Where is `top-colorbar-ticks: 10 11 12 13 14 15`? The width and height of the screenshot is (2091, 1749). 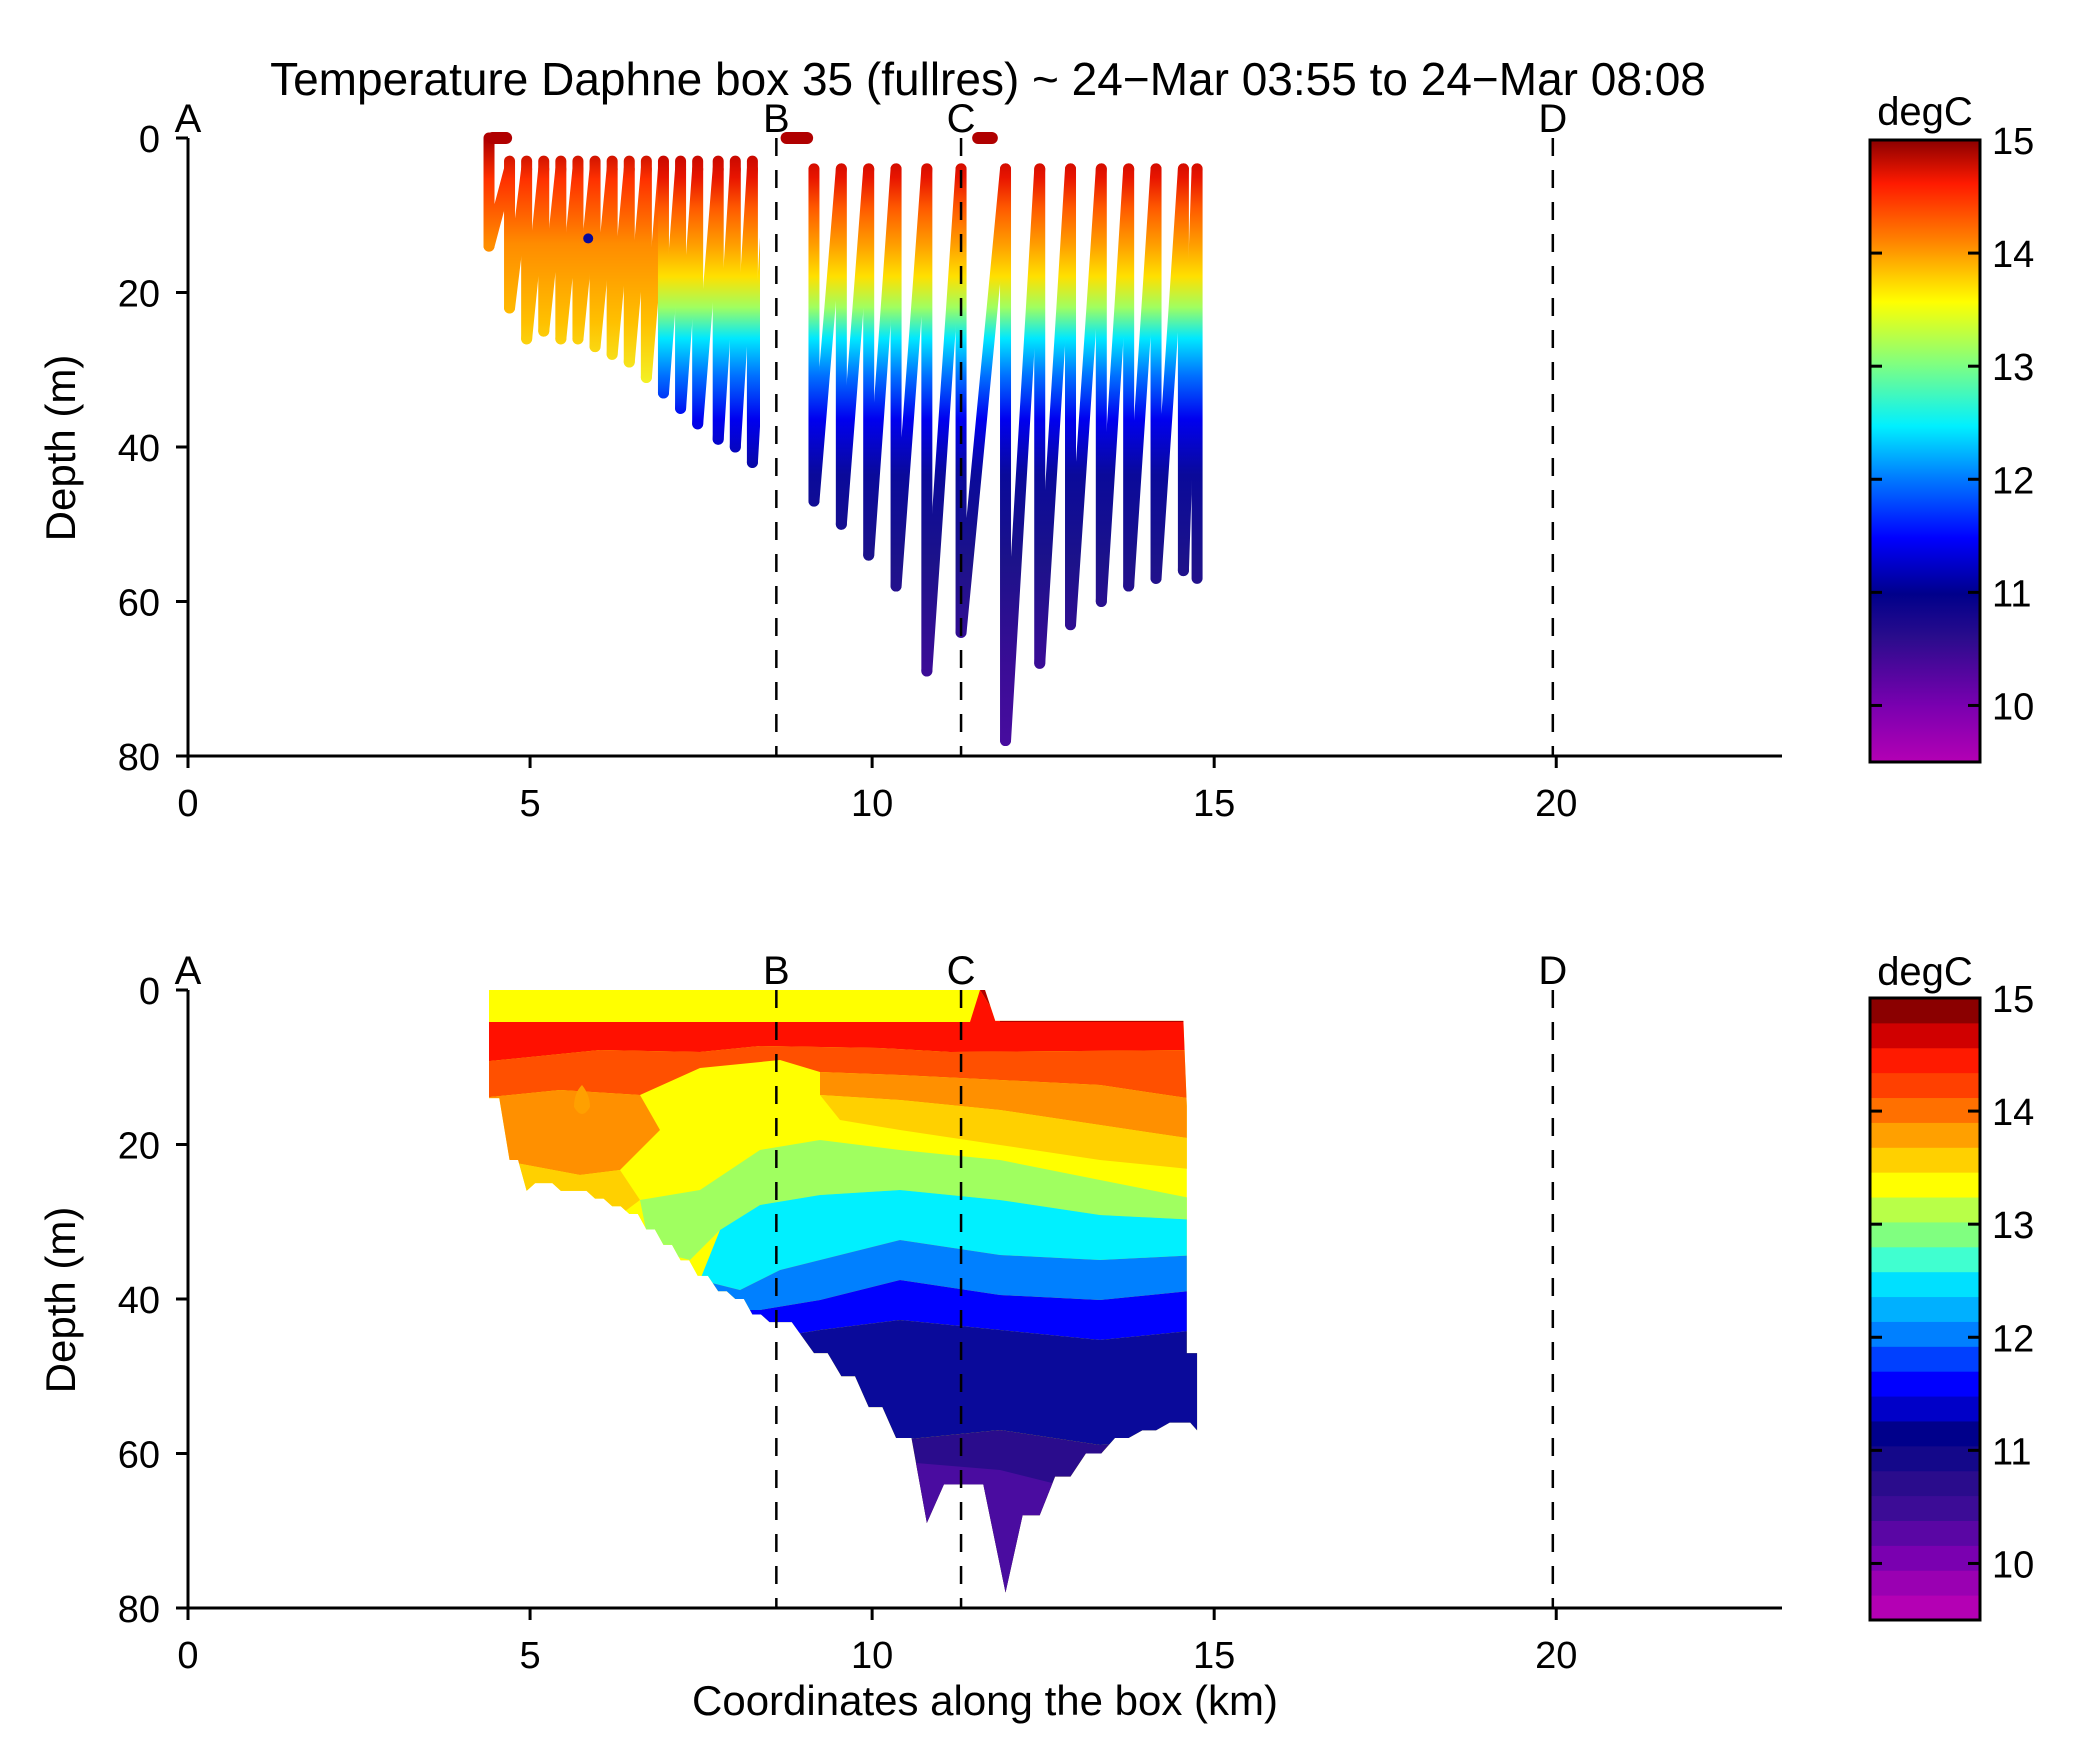
top-colorbar-ticks: 10 11 12 13 14 15 is located at coordinates (1952, 424).